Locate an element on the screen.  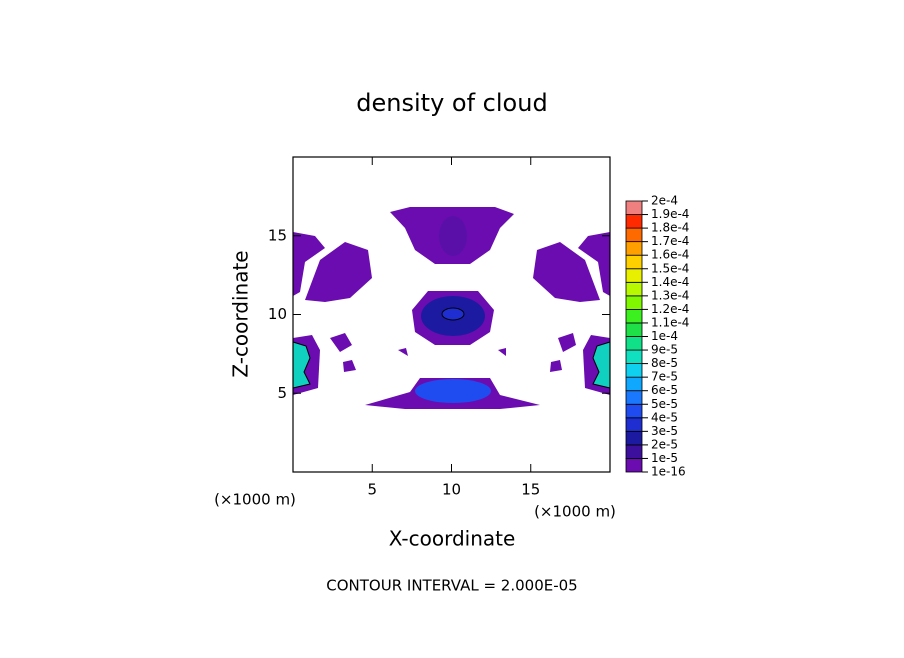
colorbar-label: 2e-4 is located at coordinates (664, 201).